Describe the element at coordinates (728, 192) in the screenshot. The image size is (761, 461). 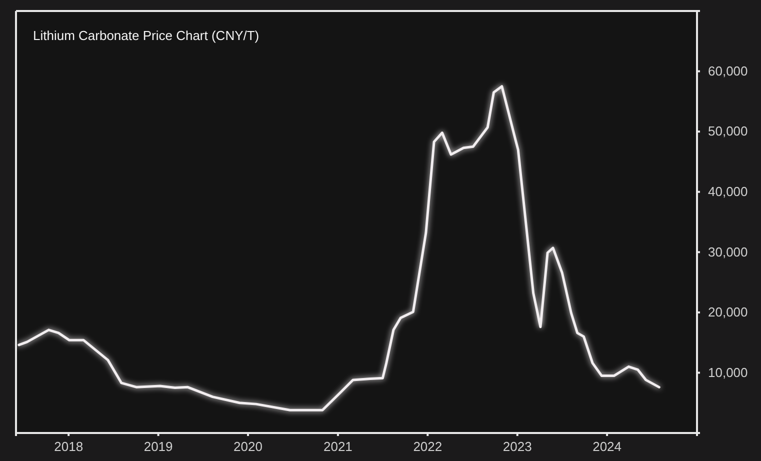
I see `y-tick-label: 40,000` at that location.